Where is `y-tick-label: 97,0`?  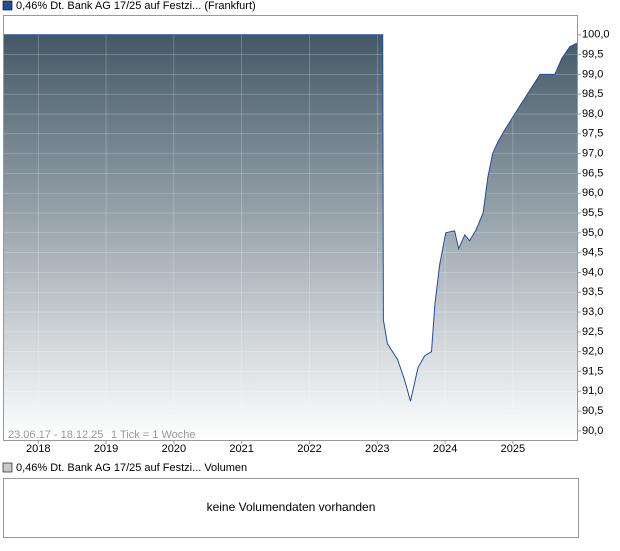 y-tick-label: 97,0 is located at coordinates (592, 154).